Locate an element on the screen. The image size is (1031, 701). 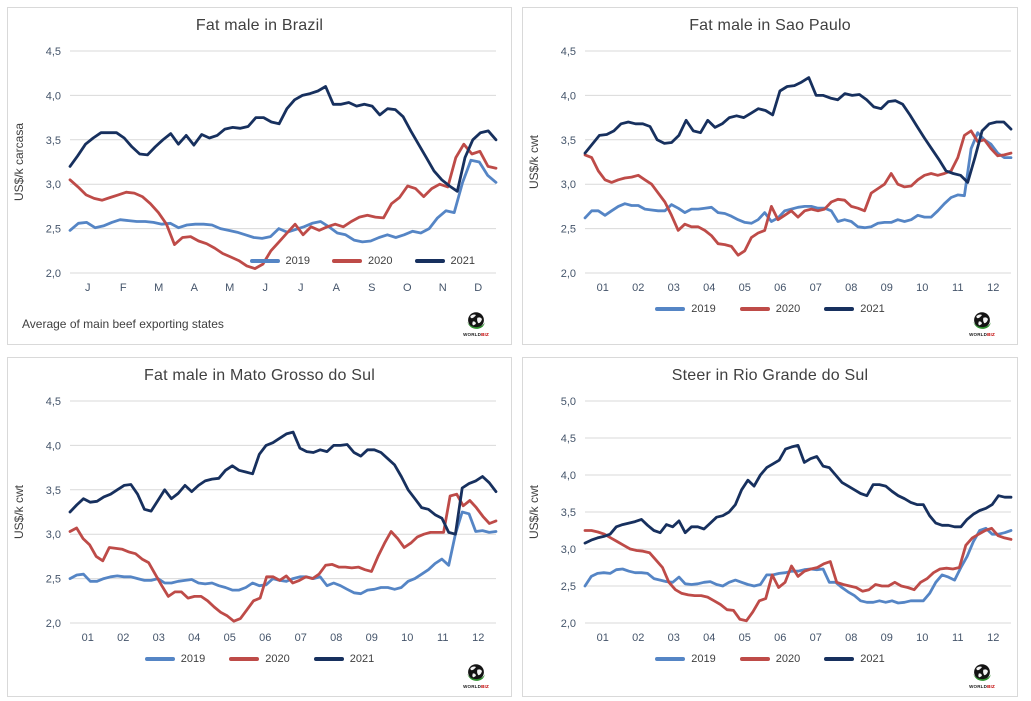
series-line-2021 is located at coordinates (798, 494).